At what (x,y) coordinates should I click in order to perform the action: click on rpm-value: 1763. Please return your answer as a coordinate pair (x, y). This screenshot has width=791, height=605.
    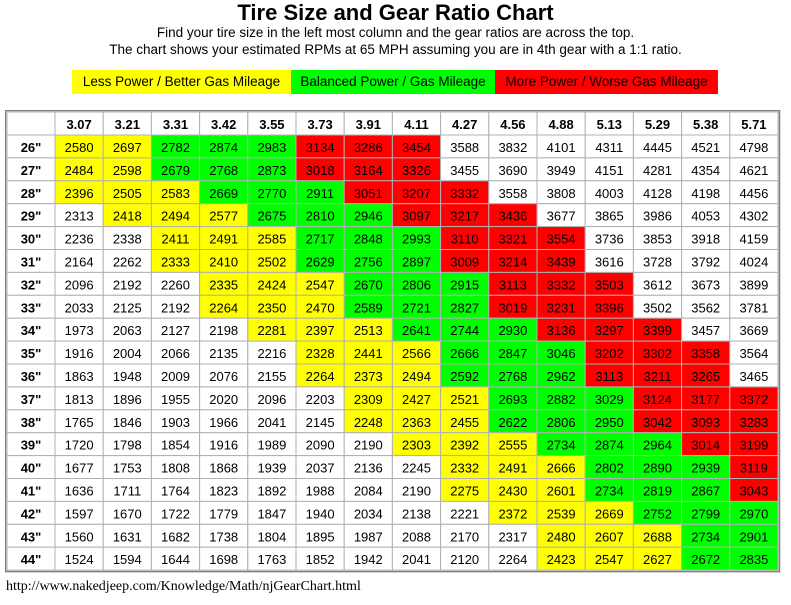
    Looking at the image, I should click on (271, 559).